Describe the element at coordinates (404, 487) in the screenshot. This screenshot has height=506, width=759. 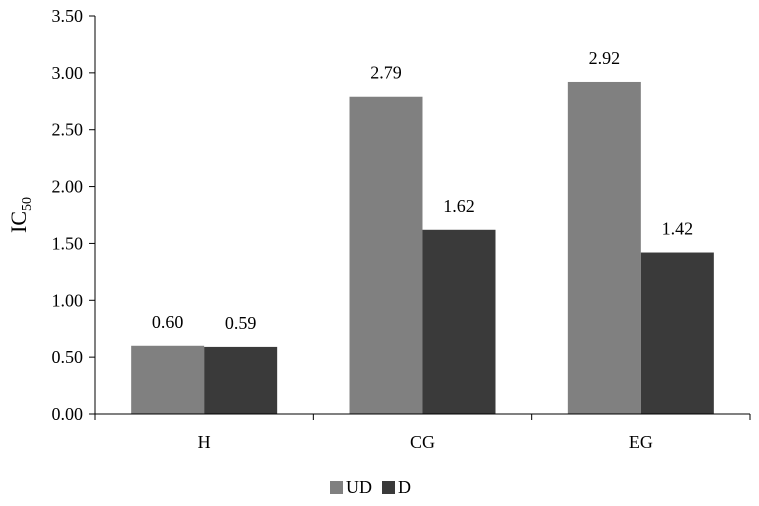
I see `legend-label-d: D` at that location.